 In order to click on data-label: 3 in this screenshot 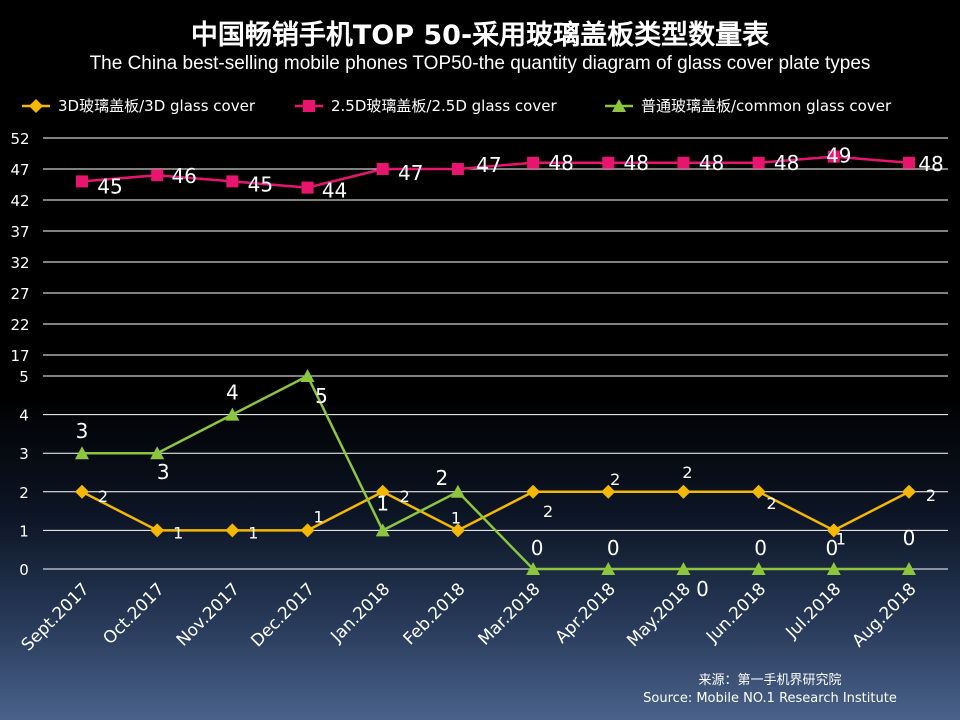, I will do `click(163, 472)`.